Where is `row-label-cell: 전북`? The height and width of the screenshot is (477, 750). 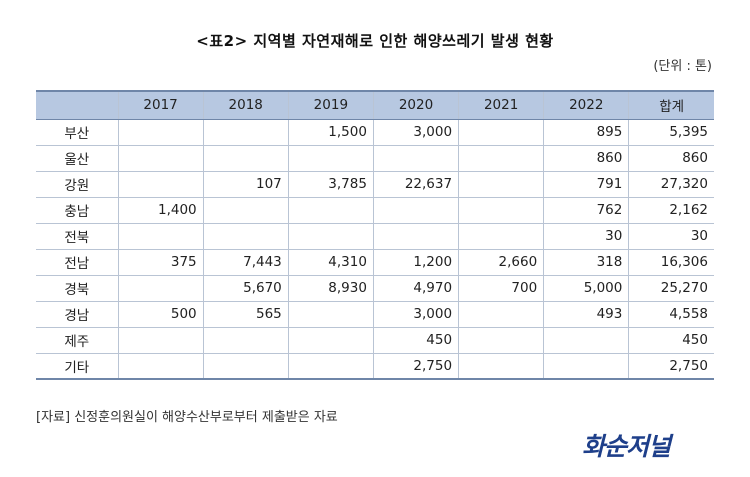 row-label-cell: 전북 is located at coordinates (77, 236).